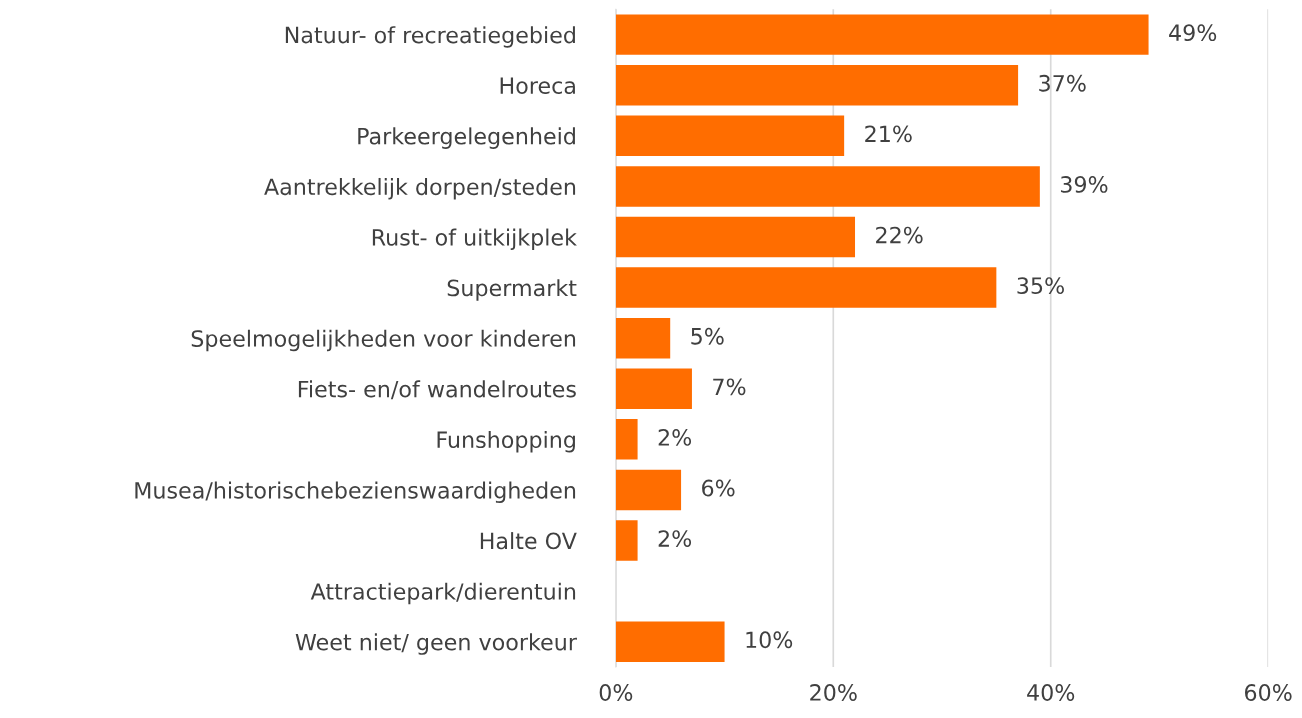 This screenshot has width=1302, height=718. Describe the element at coordinates (833, 692) in the screenshot. I see `x-tick-label: 20%` at that location.